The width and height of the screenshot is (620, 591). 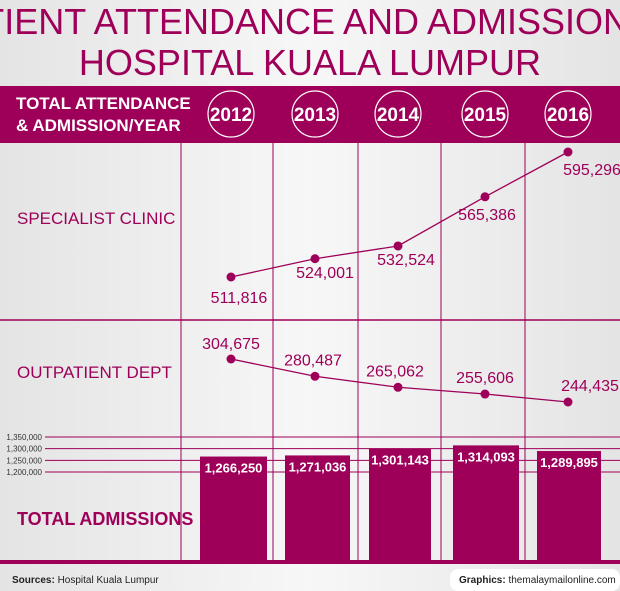 What do you see at coordinates (591, 170) in the screenshot?
I see `specialist-clinic-value-label: 595,296` at bounding box center [591, 170].